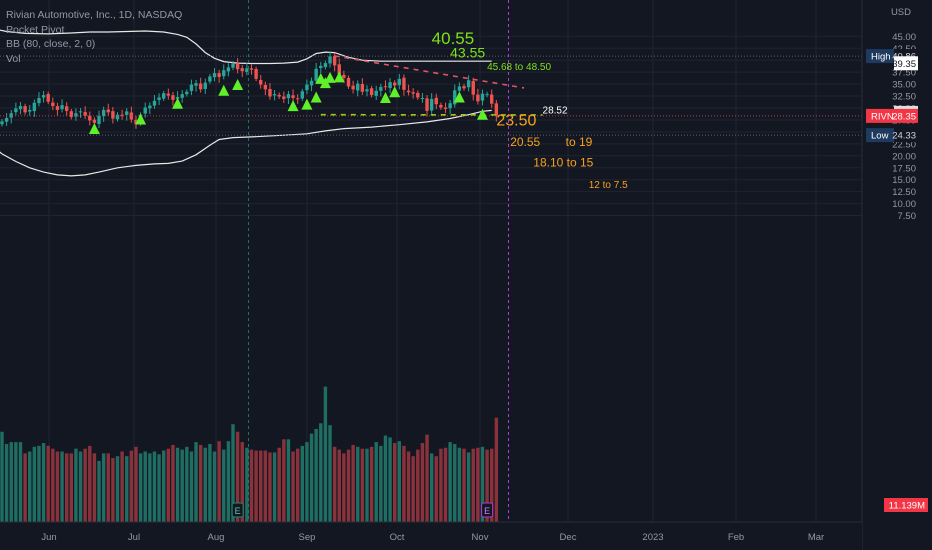 This screenshot has width=932, height=550. I want to click on time-tick-label: 2023, so click(652, 537).